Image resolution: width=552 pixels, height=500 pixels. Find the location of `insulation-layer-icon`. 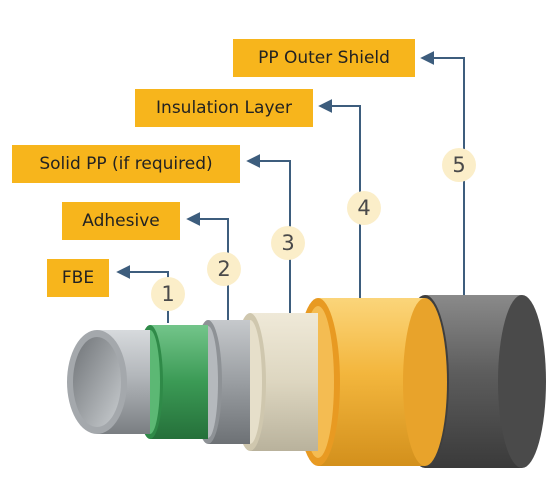

insulation-layer-icon is located at coordinates (371, 382).